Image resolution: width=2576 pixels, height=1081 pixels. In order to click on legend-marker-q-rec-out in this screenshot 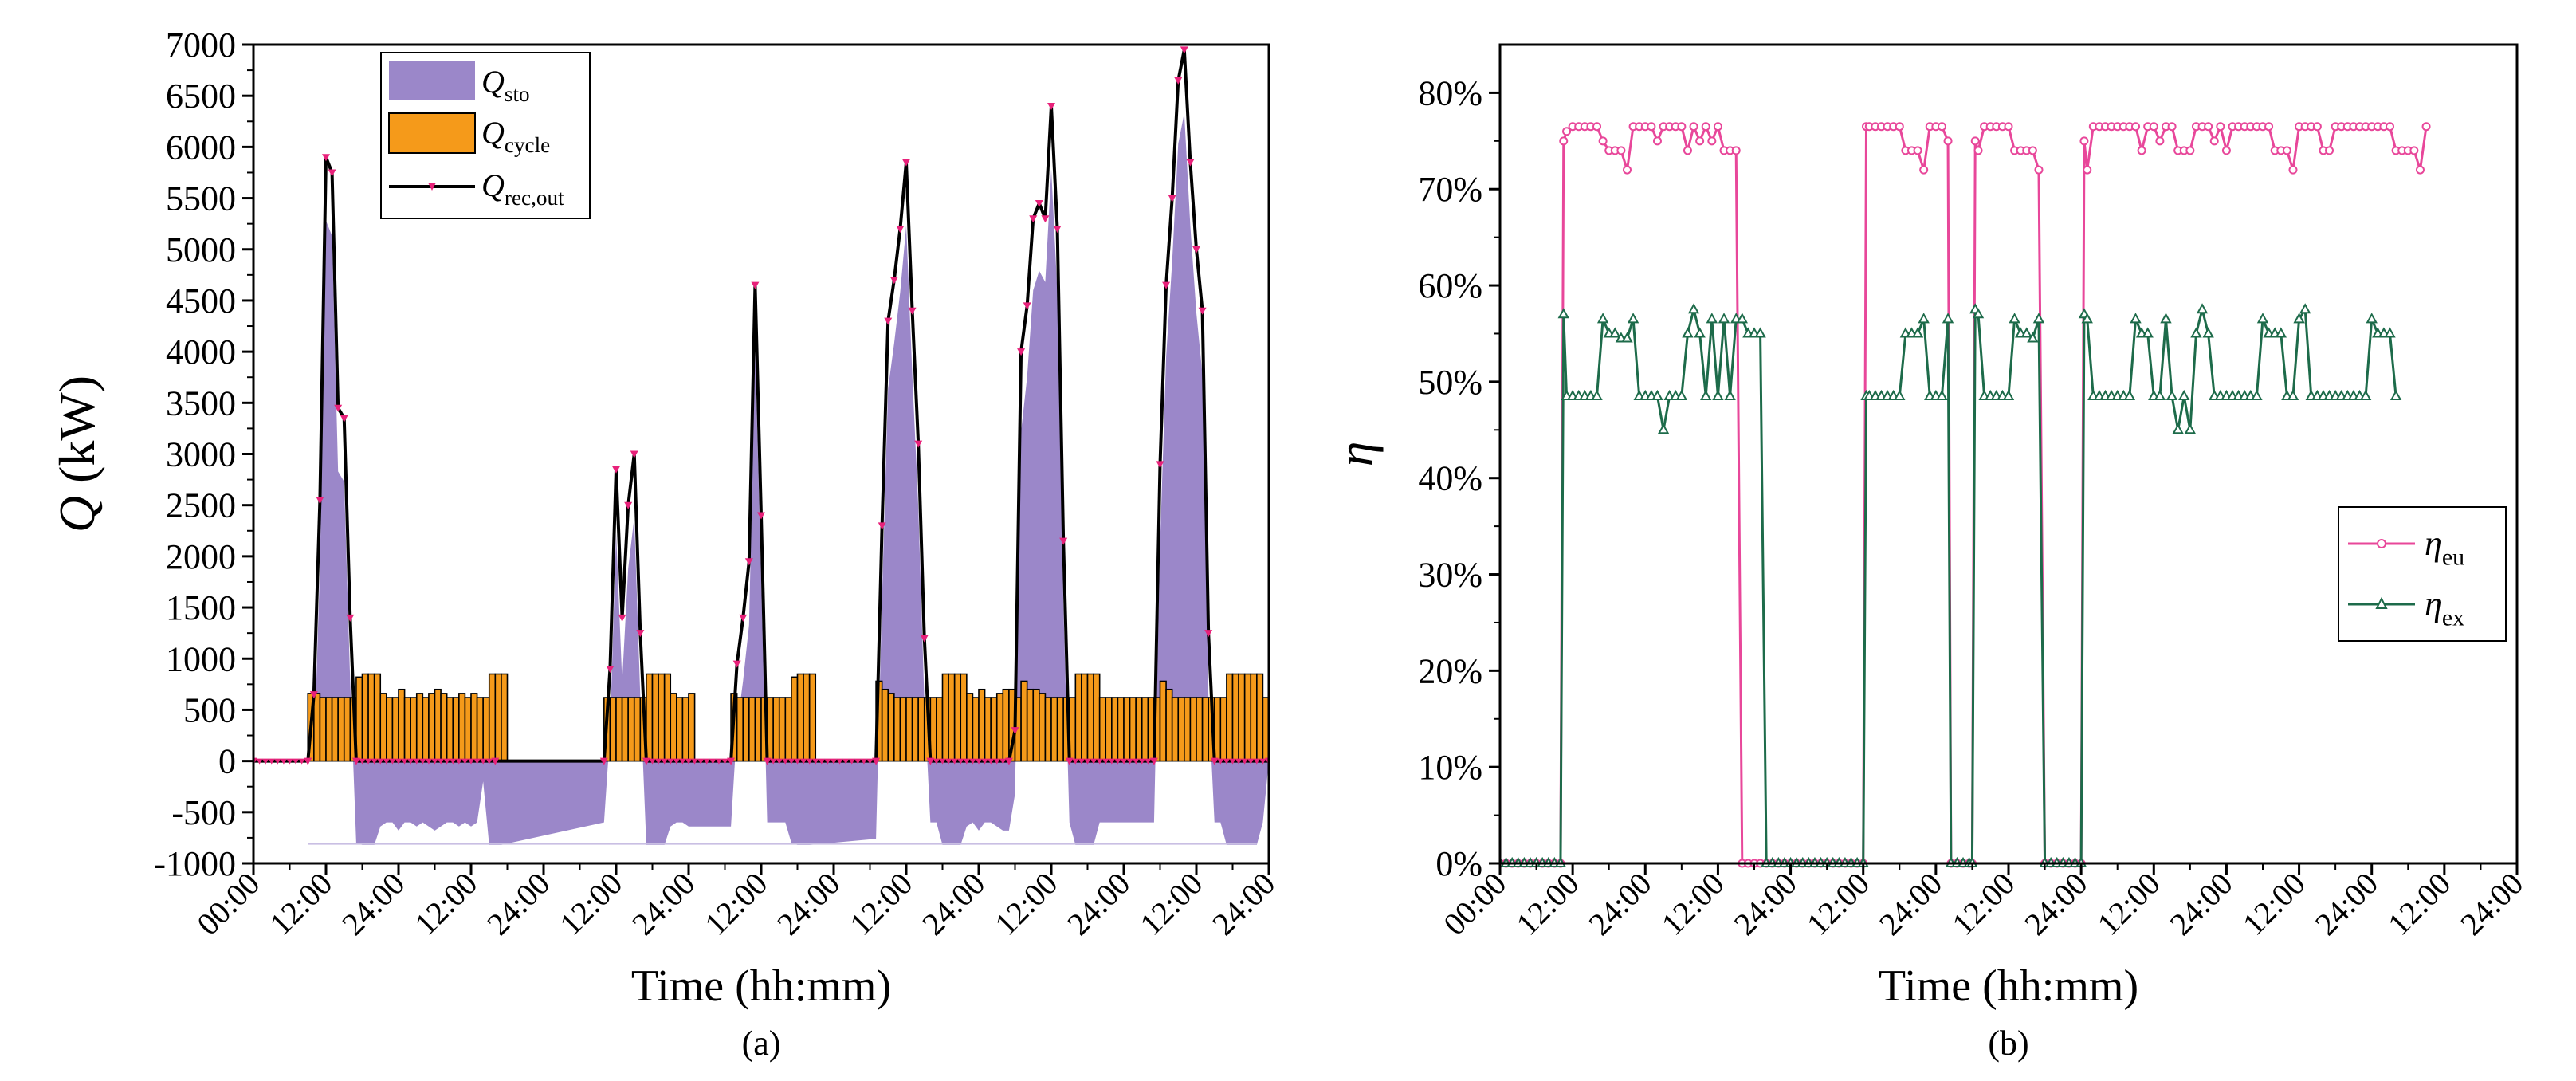, I will do `click(432, 187)`.